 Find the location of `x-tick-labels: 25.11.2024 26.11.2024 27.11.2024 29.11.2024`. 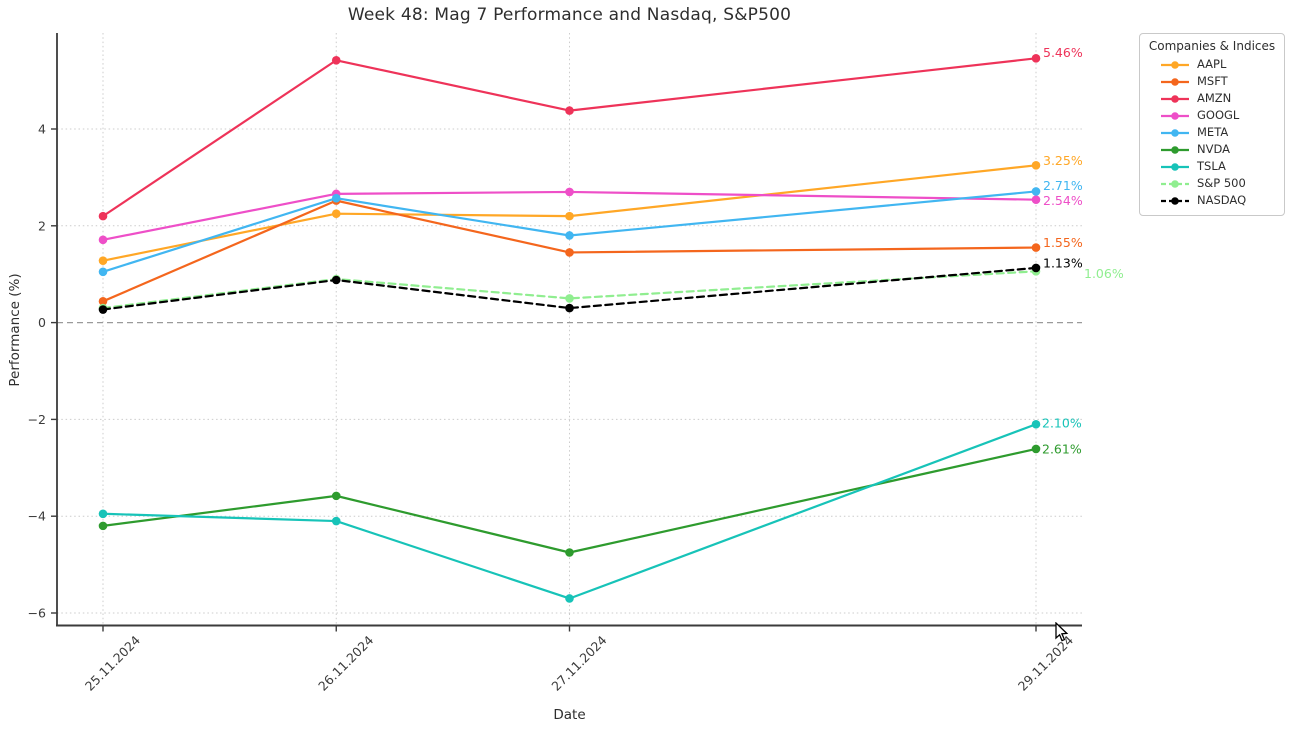

x-tick-labels: 25.11.2024 26.11.2024 27.11.2024 29.11.2024 is located at coordinates (579, 662).